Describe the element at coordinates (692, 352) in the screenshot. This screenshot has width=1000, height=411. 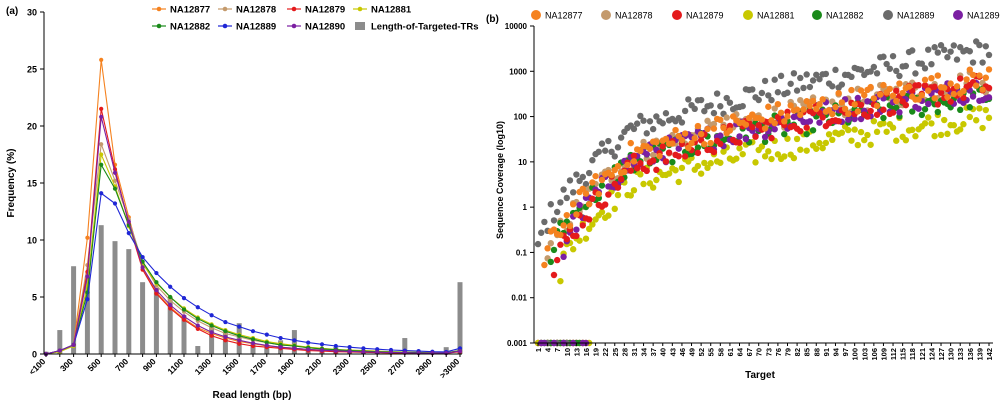
I see `x-tick-label: 49` at that location.